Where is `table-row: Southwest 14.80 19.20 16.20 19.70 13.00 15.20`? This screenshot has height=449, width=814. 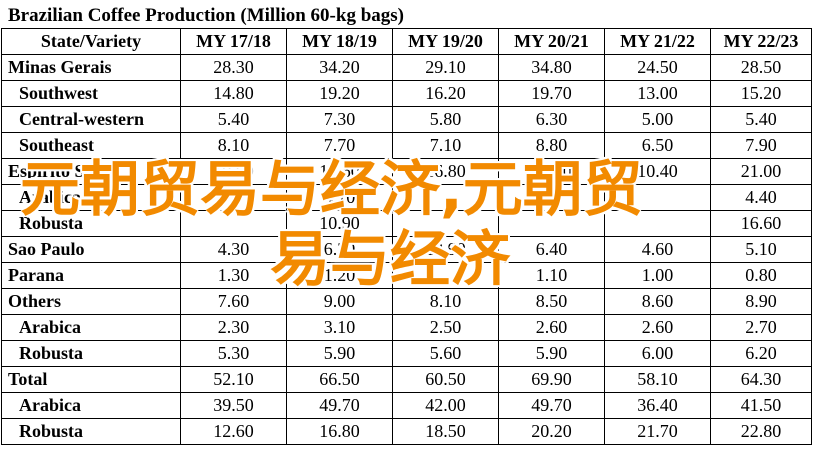
table-row: Southwest 14.80 19.20 16.20 19.70 13.00 15.20 is located at coordinates (406, 93).